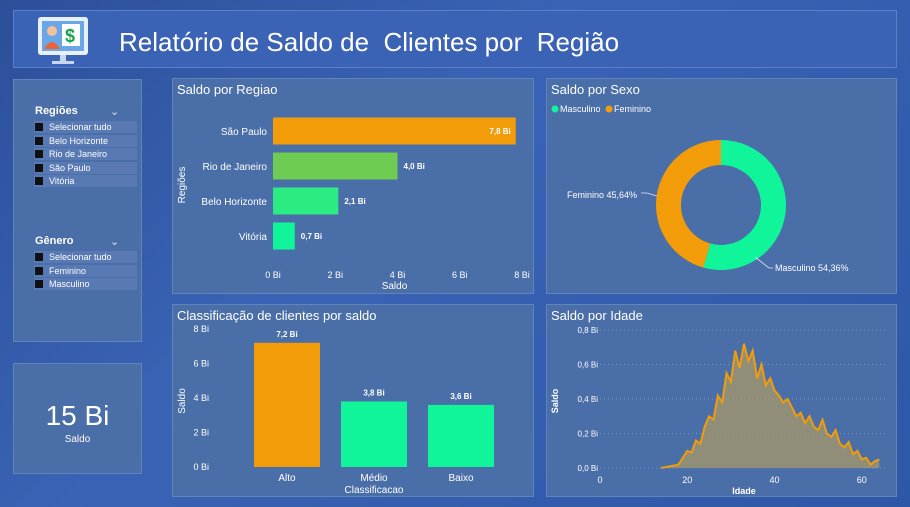 Image resolution: width=910 pixels, height=507 pixels. What do you see at coordinates (56, 111) in the screenshot?
I see `slicer-regioes-title: Regiões` at bounding box center [56, 111].